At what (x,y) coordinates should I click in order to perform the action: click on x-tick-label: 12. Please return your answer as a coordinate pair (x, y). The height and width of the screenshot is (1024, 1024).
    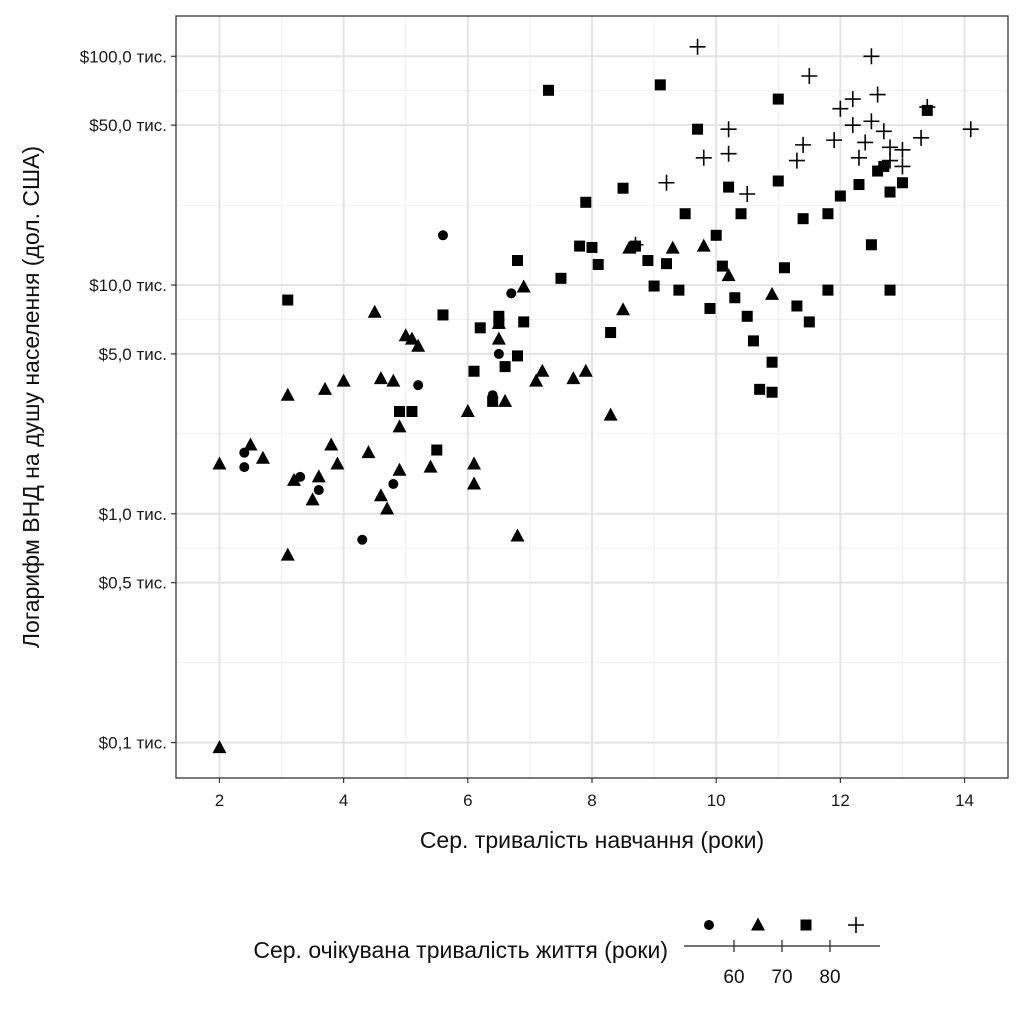
    Looking at the image, I should click on (840, 800).